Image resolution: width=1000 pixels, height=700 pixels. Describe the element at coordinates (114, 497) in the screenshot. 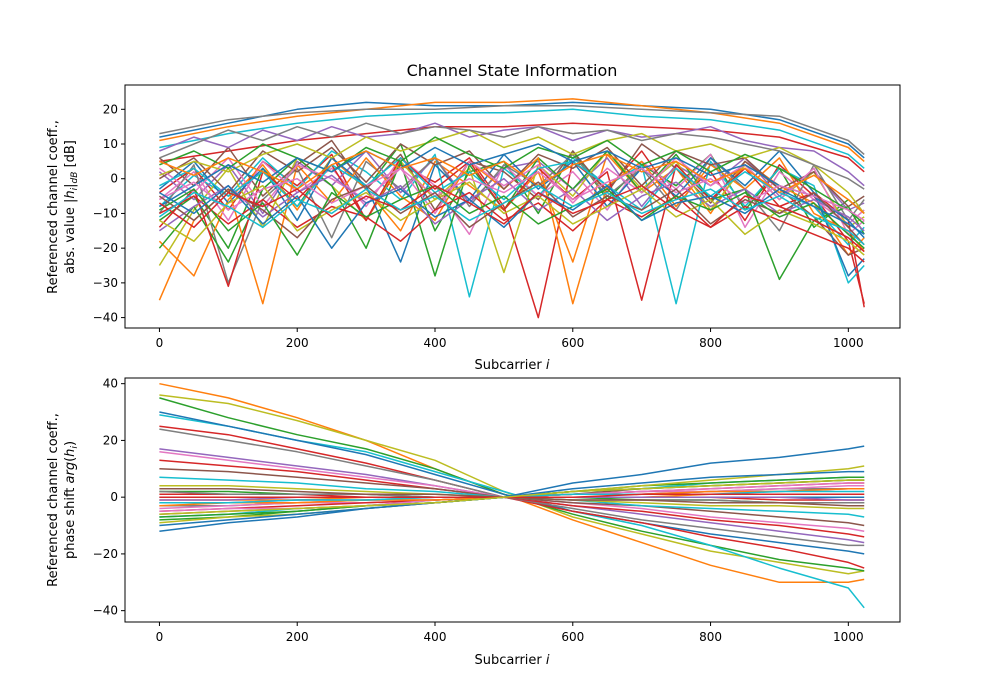

I see `bottom-y-tick-label: 0` at that location.